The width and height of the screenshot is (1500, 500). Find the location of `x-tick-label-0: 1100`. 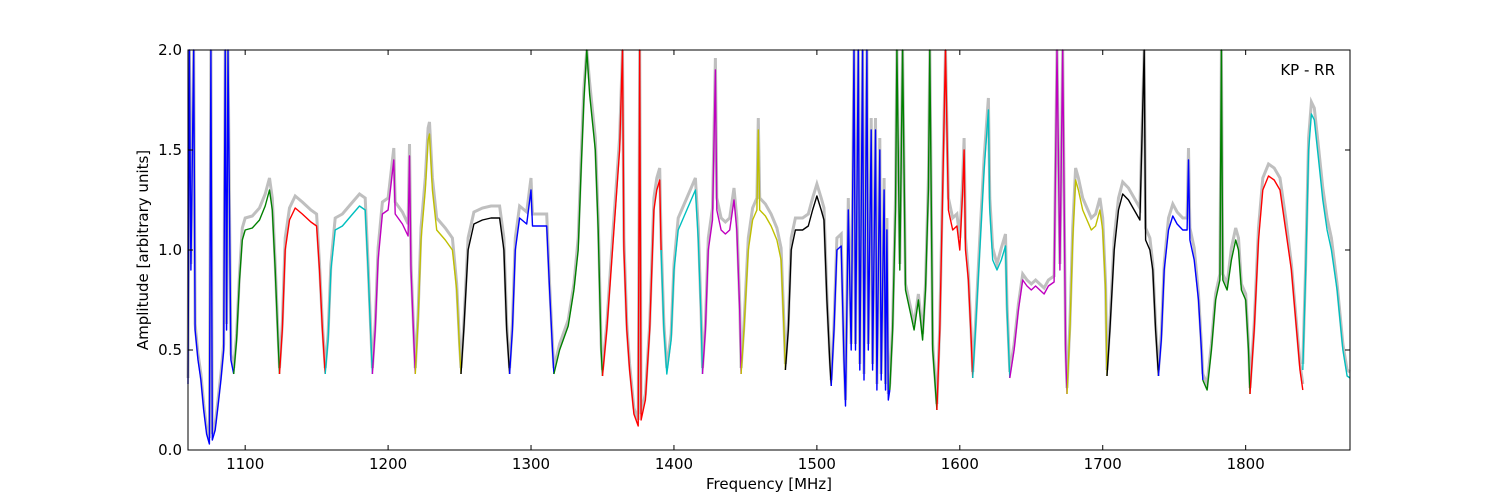

x-tick-label-0: 1100 is located at coordinates (245, 464).